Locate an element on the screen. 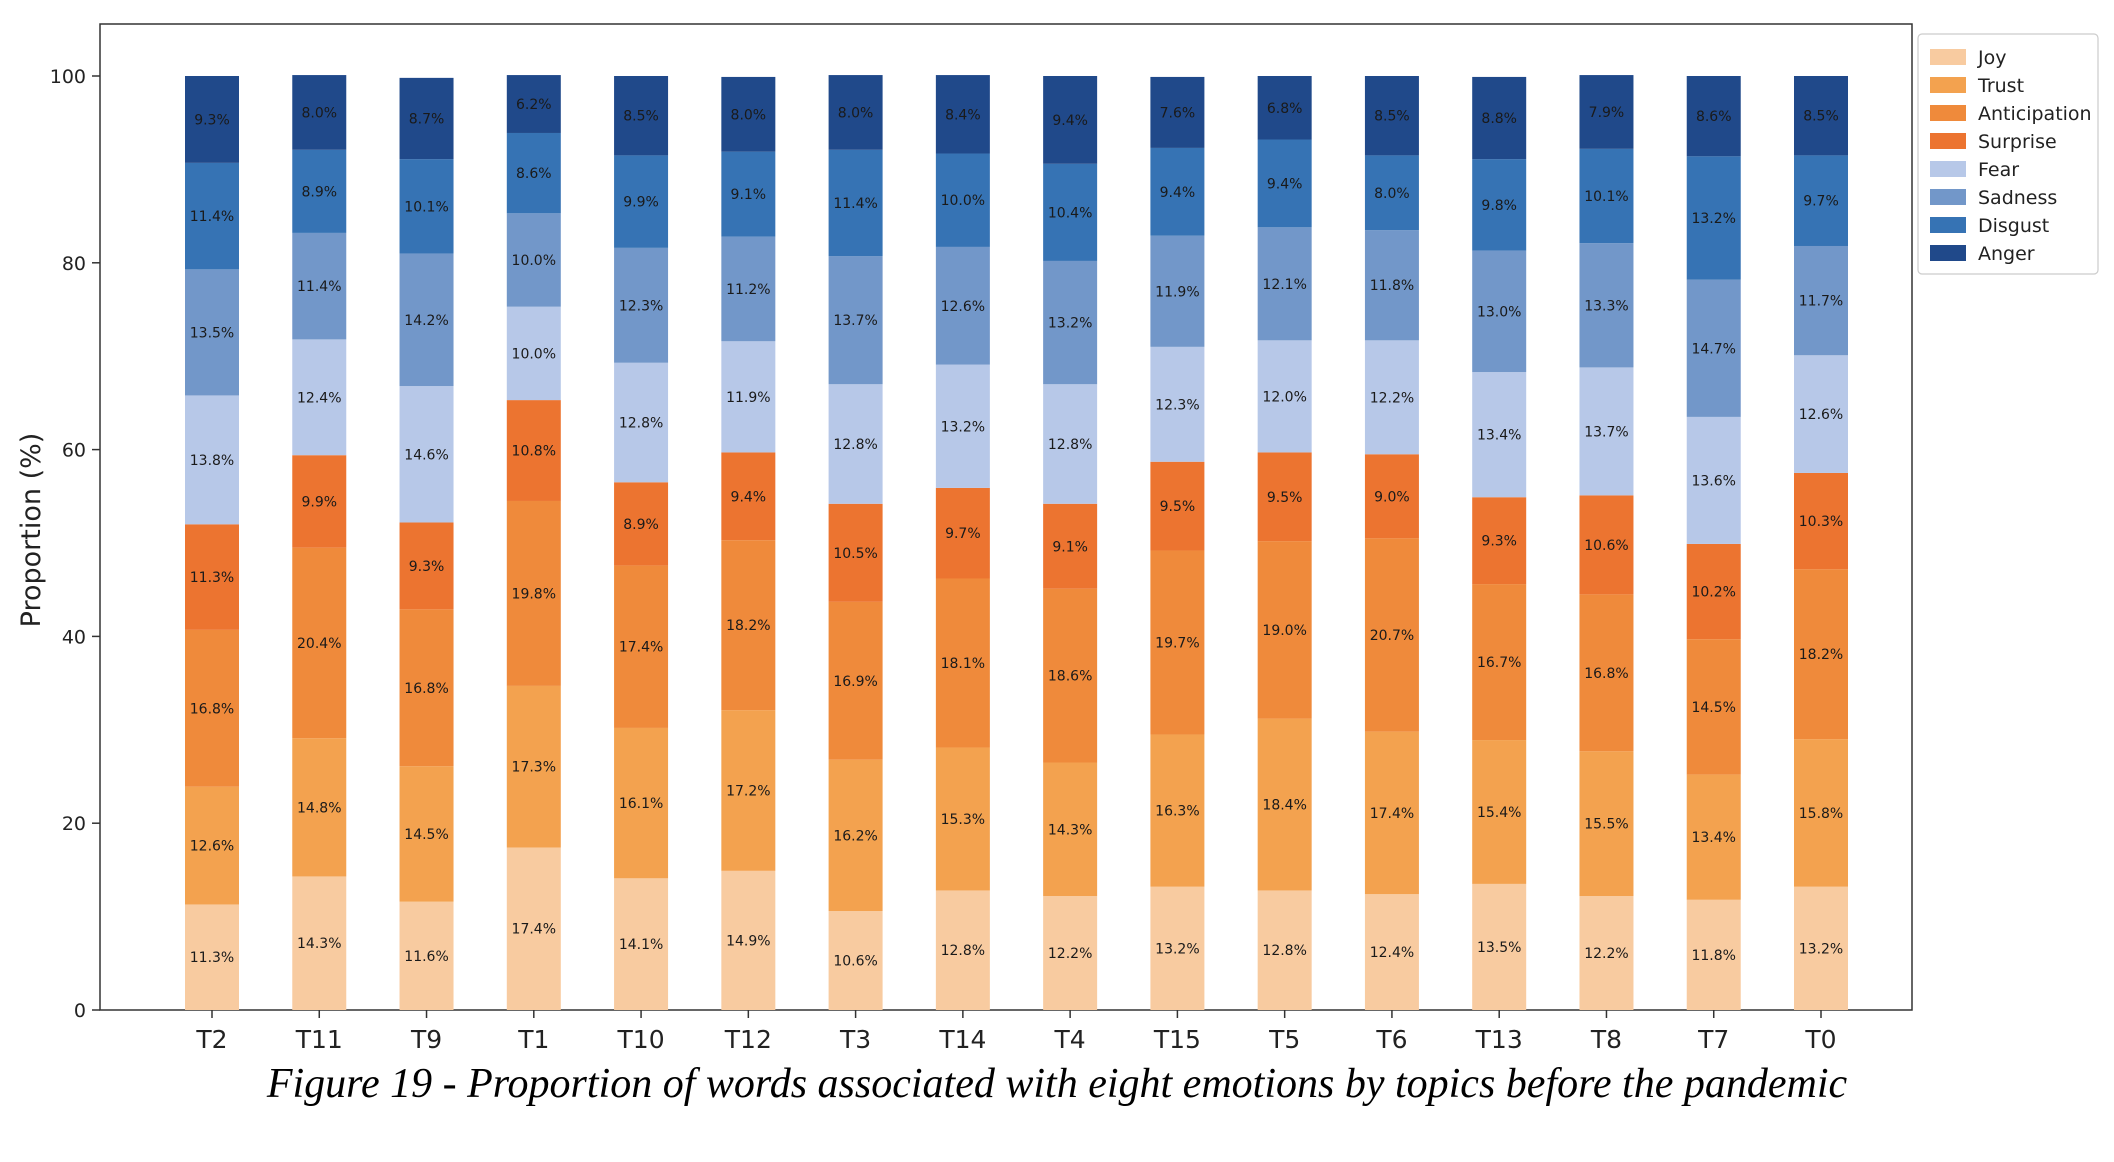 This screenshot has height=1162, width=2114. bar-segment-anger-t6 is located at coordinates (1391, 116).